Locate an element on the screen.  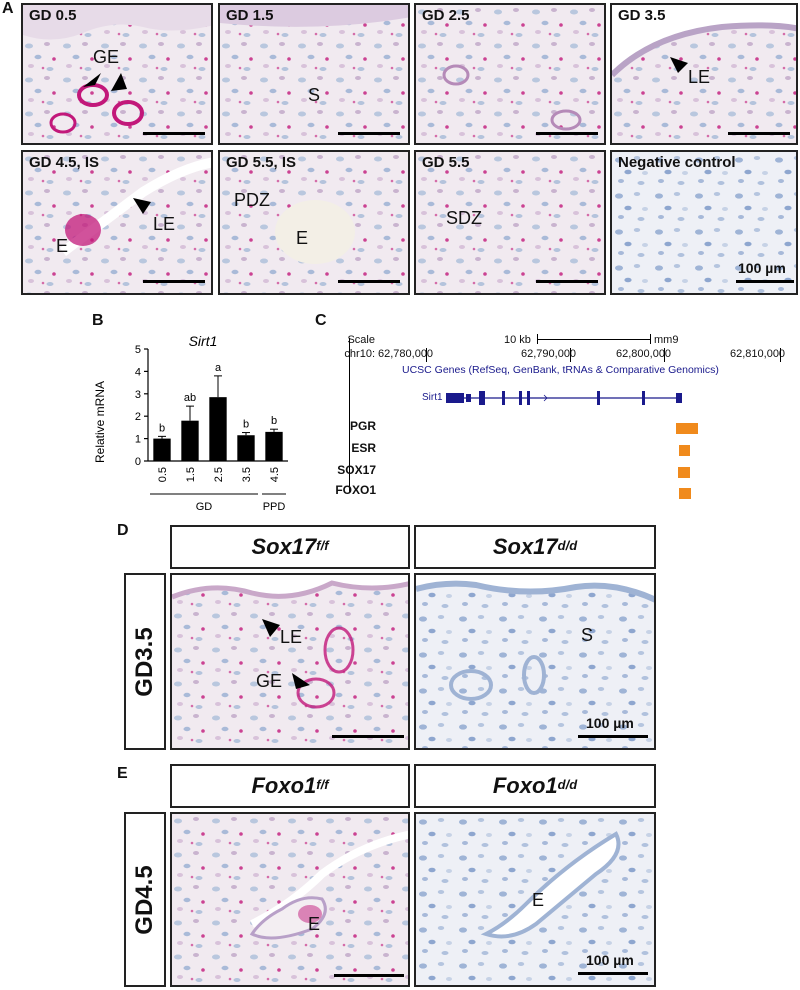
scale-bar-label: 10 kb is located at coordinates (517, 340).